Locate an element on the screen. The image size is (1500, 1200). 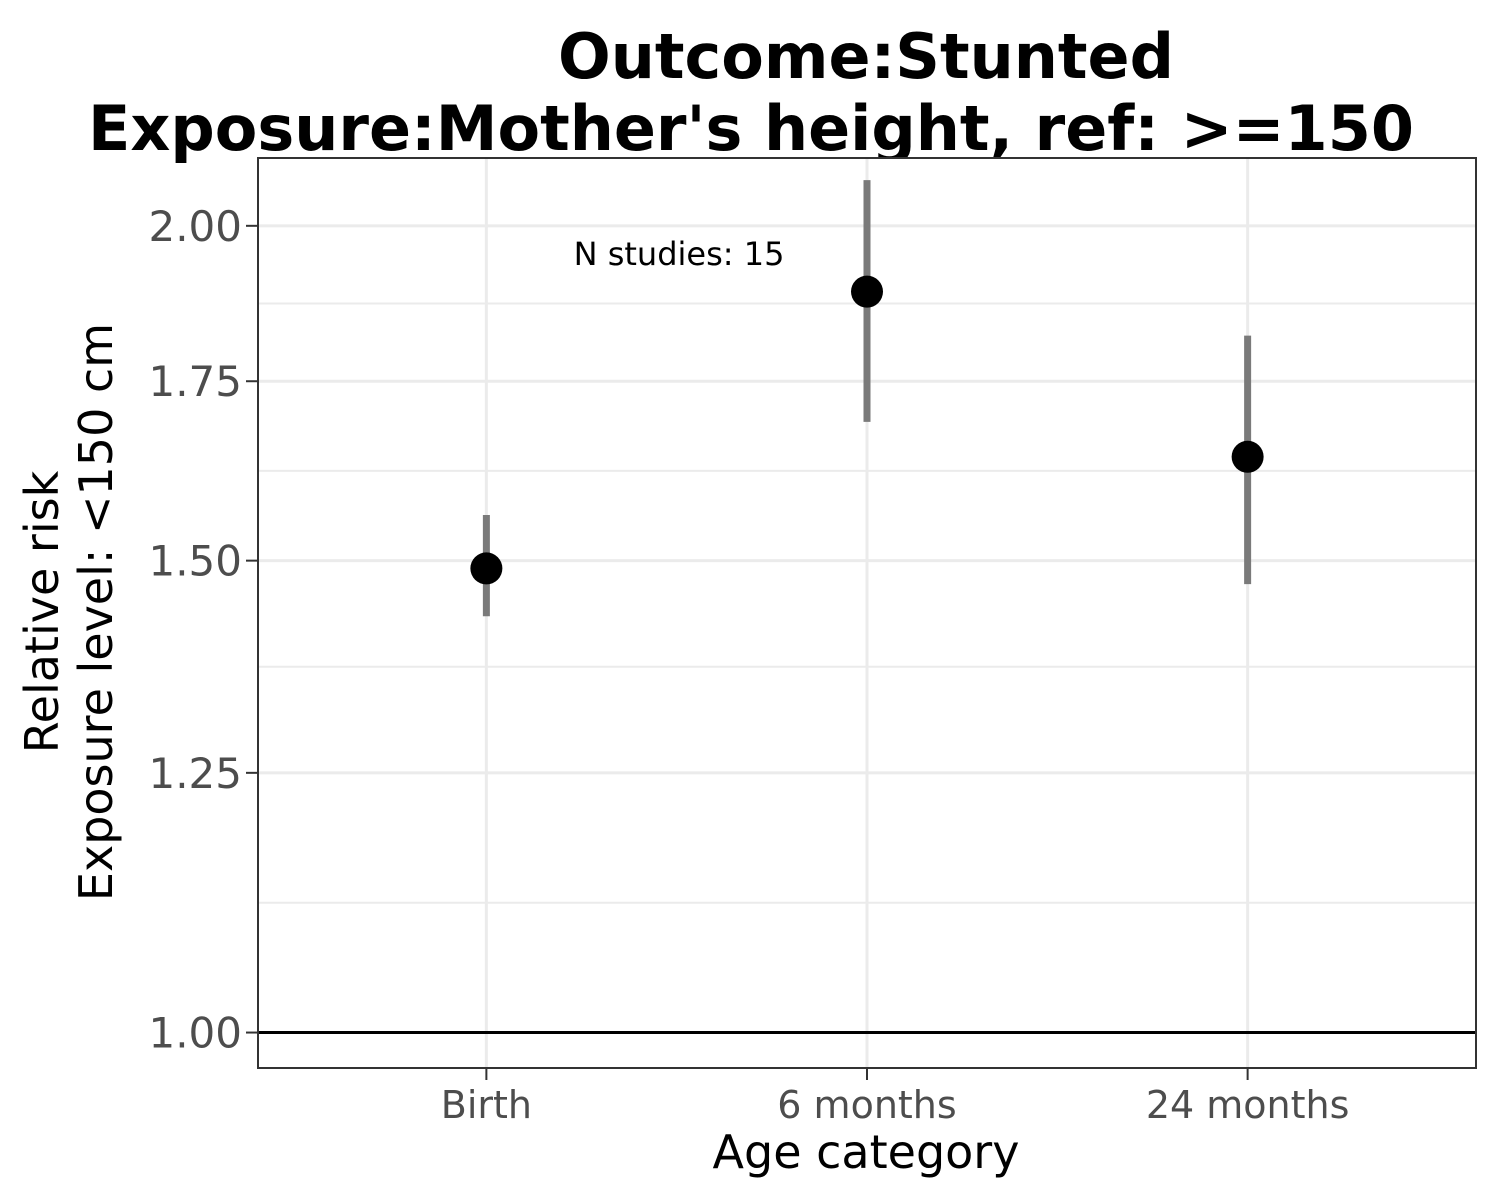
x-axis-title: Age category is located at coordinates (866, 1152).